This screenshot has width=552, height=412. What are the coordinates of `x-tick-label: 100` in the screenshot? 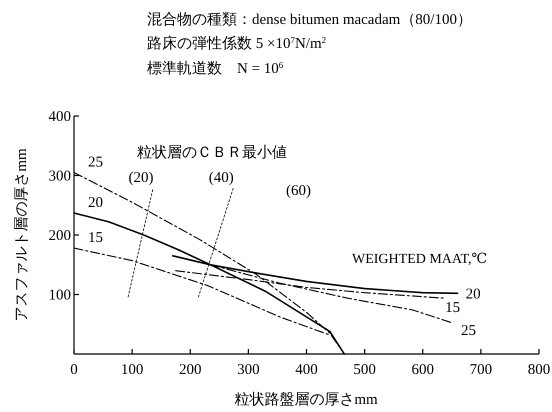 It's located at (132, 370).